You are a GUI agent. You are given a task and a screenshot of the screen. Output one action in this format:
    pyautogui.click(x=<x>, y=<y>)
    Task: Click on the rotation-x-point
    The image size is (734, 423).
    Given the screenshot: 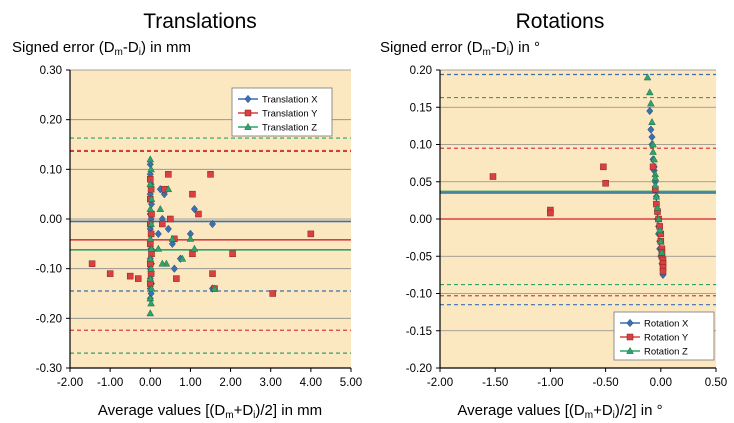 What is the action you would take?
    pyautogui.click(x=650, y=111)
    